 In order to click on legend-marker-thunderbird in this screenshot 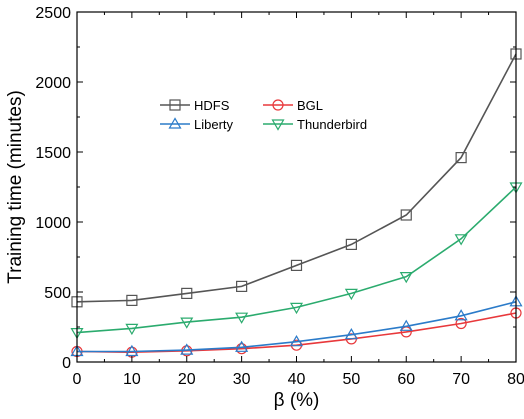, I will do `click(278, 125)`.